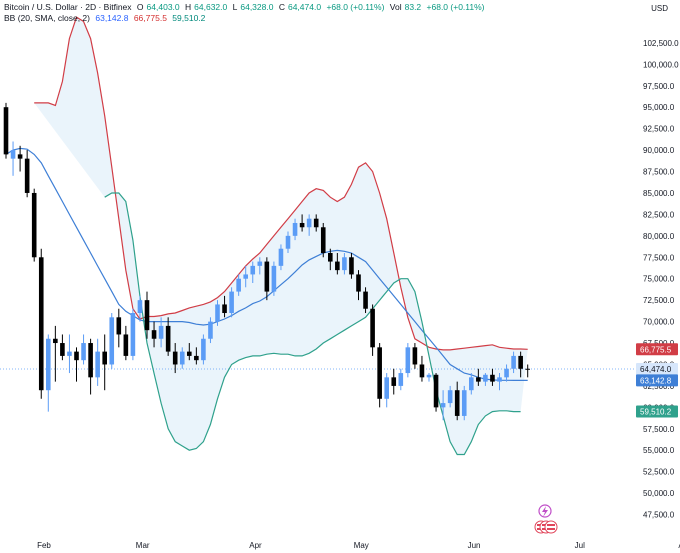 The image size is (680, 553). What do you see at coordinates (361, 545) in the screenshot?
I see `date-tick-label: May` at bounding box center [361, 545].